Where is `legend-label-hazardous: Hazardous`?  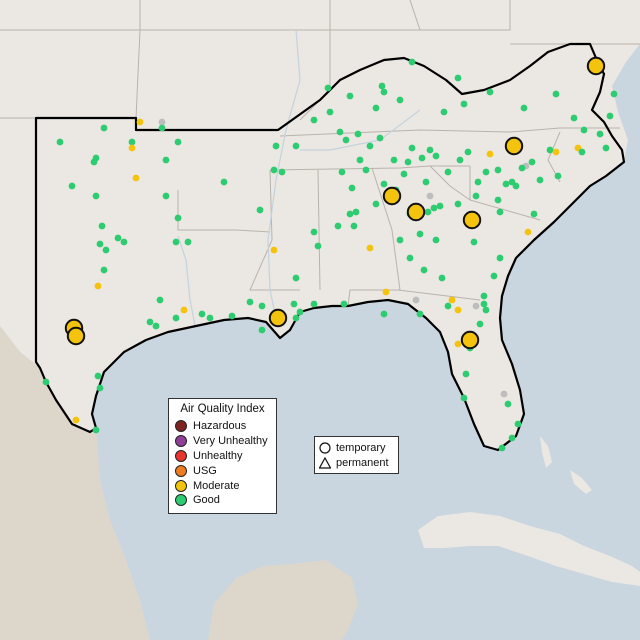
legend-label-hazardous: Hazardous is located at coordinates (220, 426).